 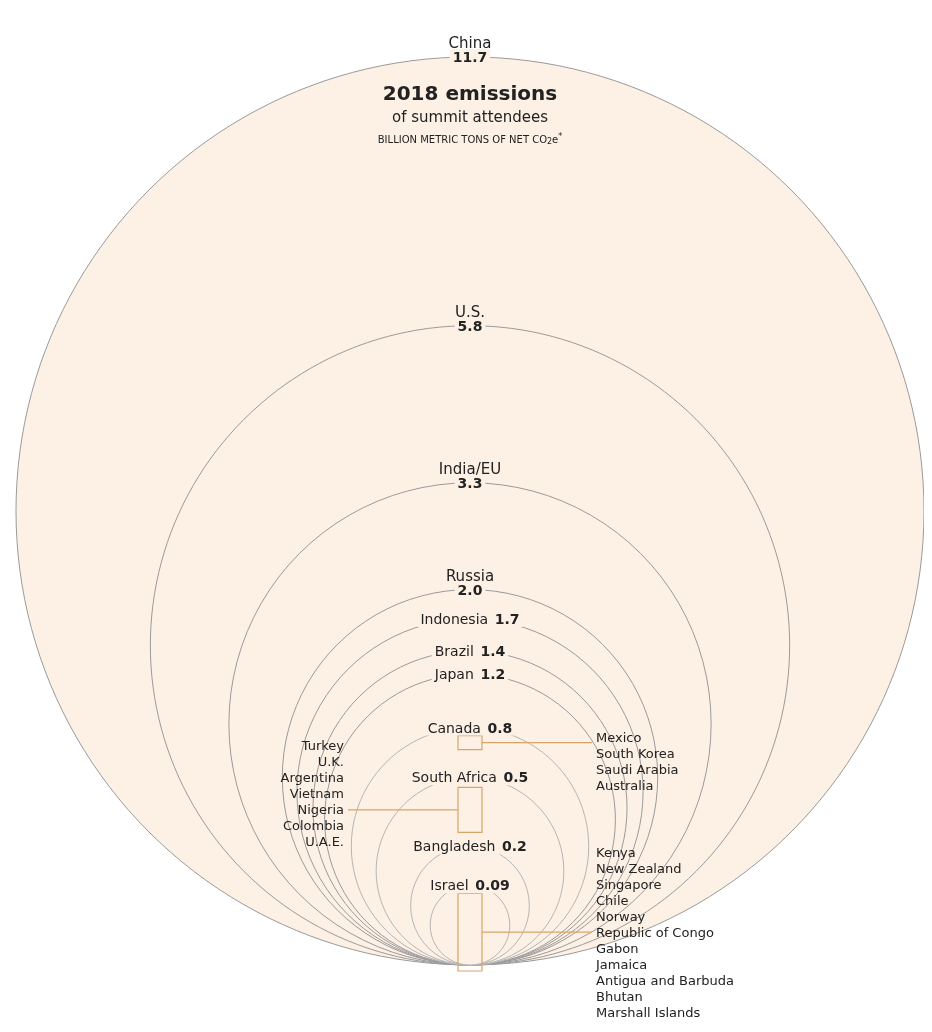 I want to click on data-label: 2.0, so click(x=470, y=589).